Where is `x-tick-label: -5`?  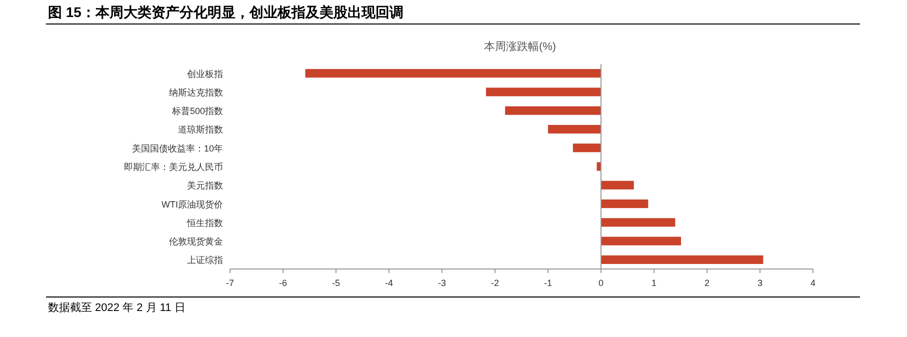
x-tick-label: -5 is located at coordinates (336, 283).